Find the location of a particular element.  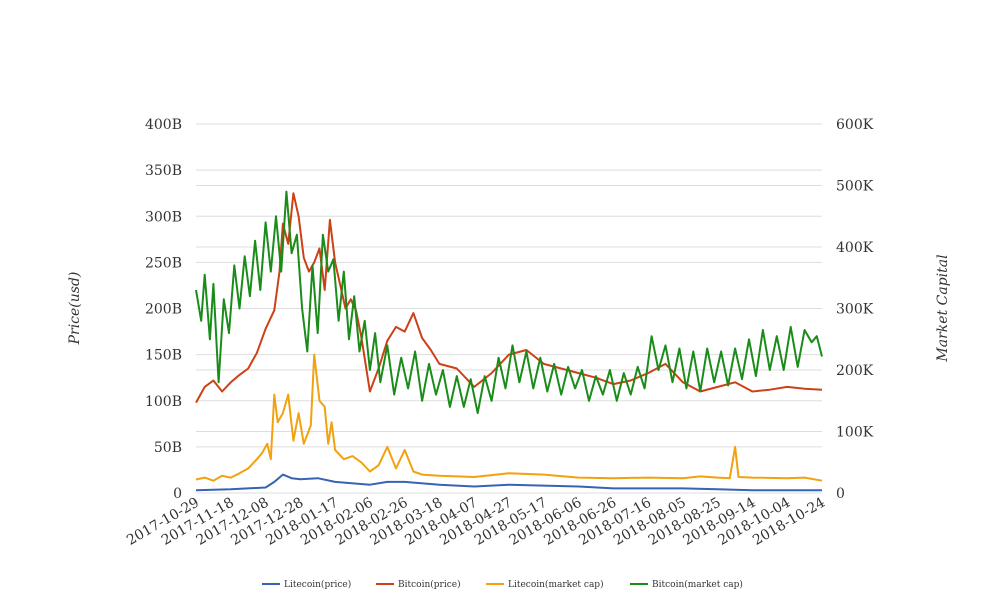

right-axis-ticks: 0 100K 200K 300K 400K 500K 600K is located at coordinates (855, 309).